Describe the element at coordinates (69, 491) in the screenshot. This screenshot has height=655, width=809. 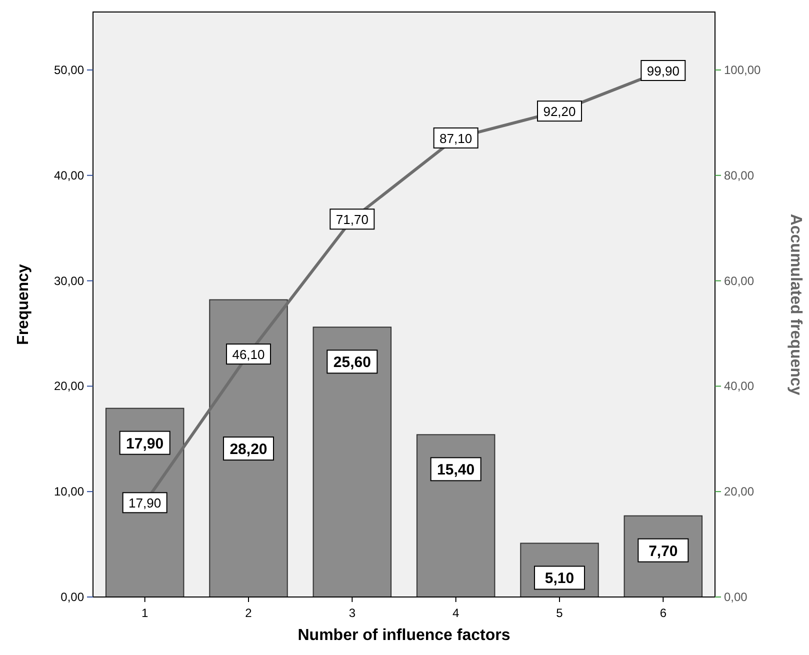
I see `y-tick-label: 10,00` at that location.